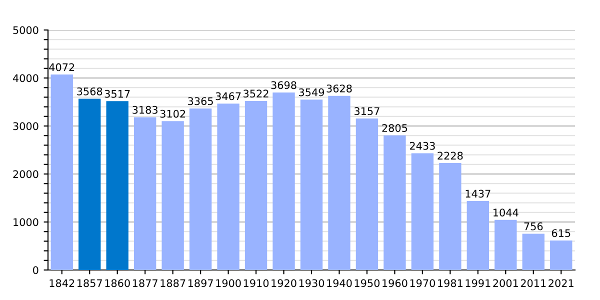 Image resolution: width=600 pixels, height=300 pixels. What do you see at coordinates (561, 233) in the screenshot?
I see `data-label: 615` at bounding box center [561, 233].